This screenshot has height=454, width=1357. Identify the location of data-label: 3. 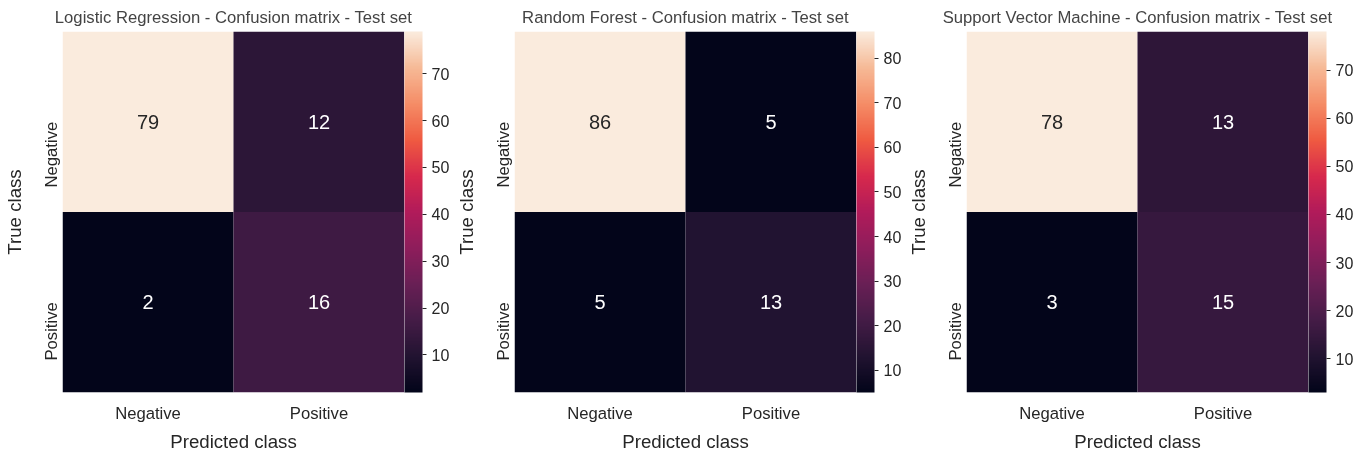
(1052, 302).